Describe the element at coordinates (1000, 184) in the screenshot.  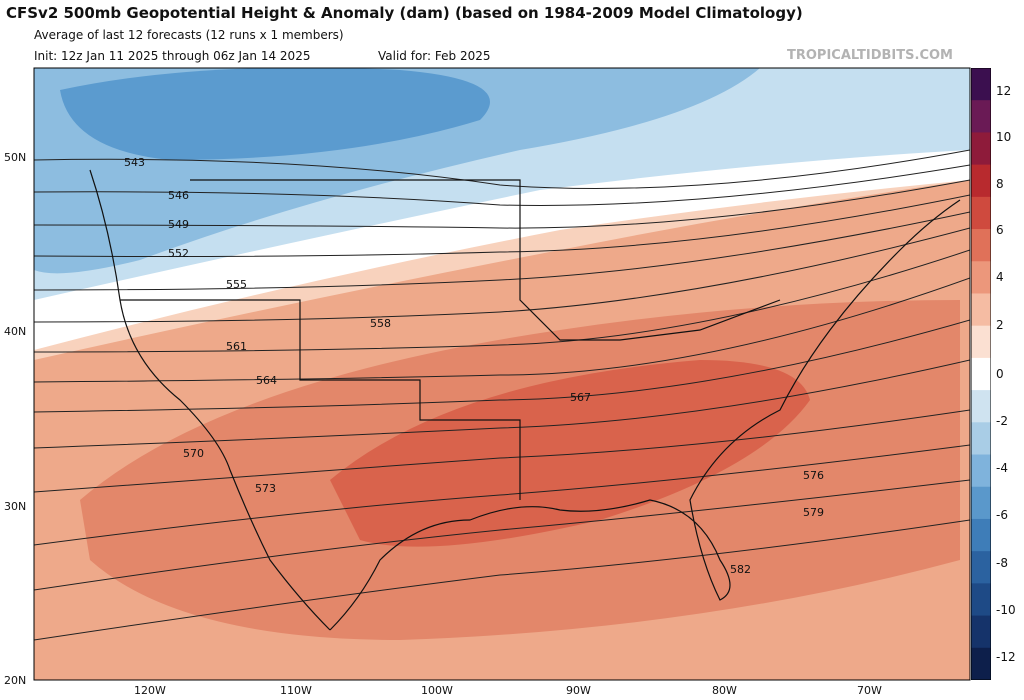
I see `colorbar-label: 8` at that location.